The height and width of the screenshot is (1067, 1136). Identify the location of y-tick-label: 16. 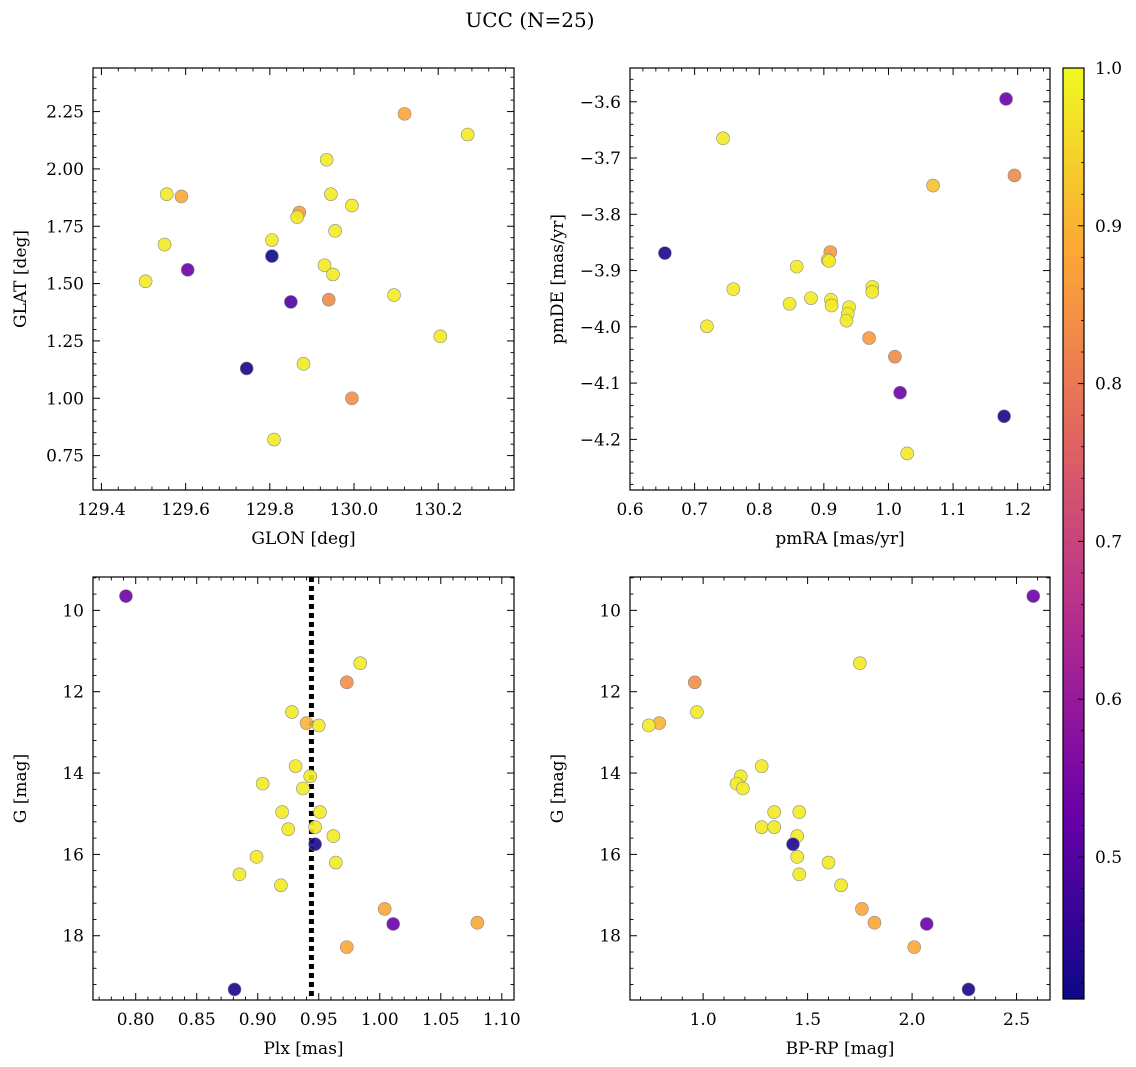
(73, 855).